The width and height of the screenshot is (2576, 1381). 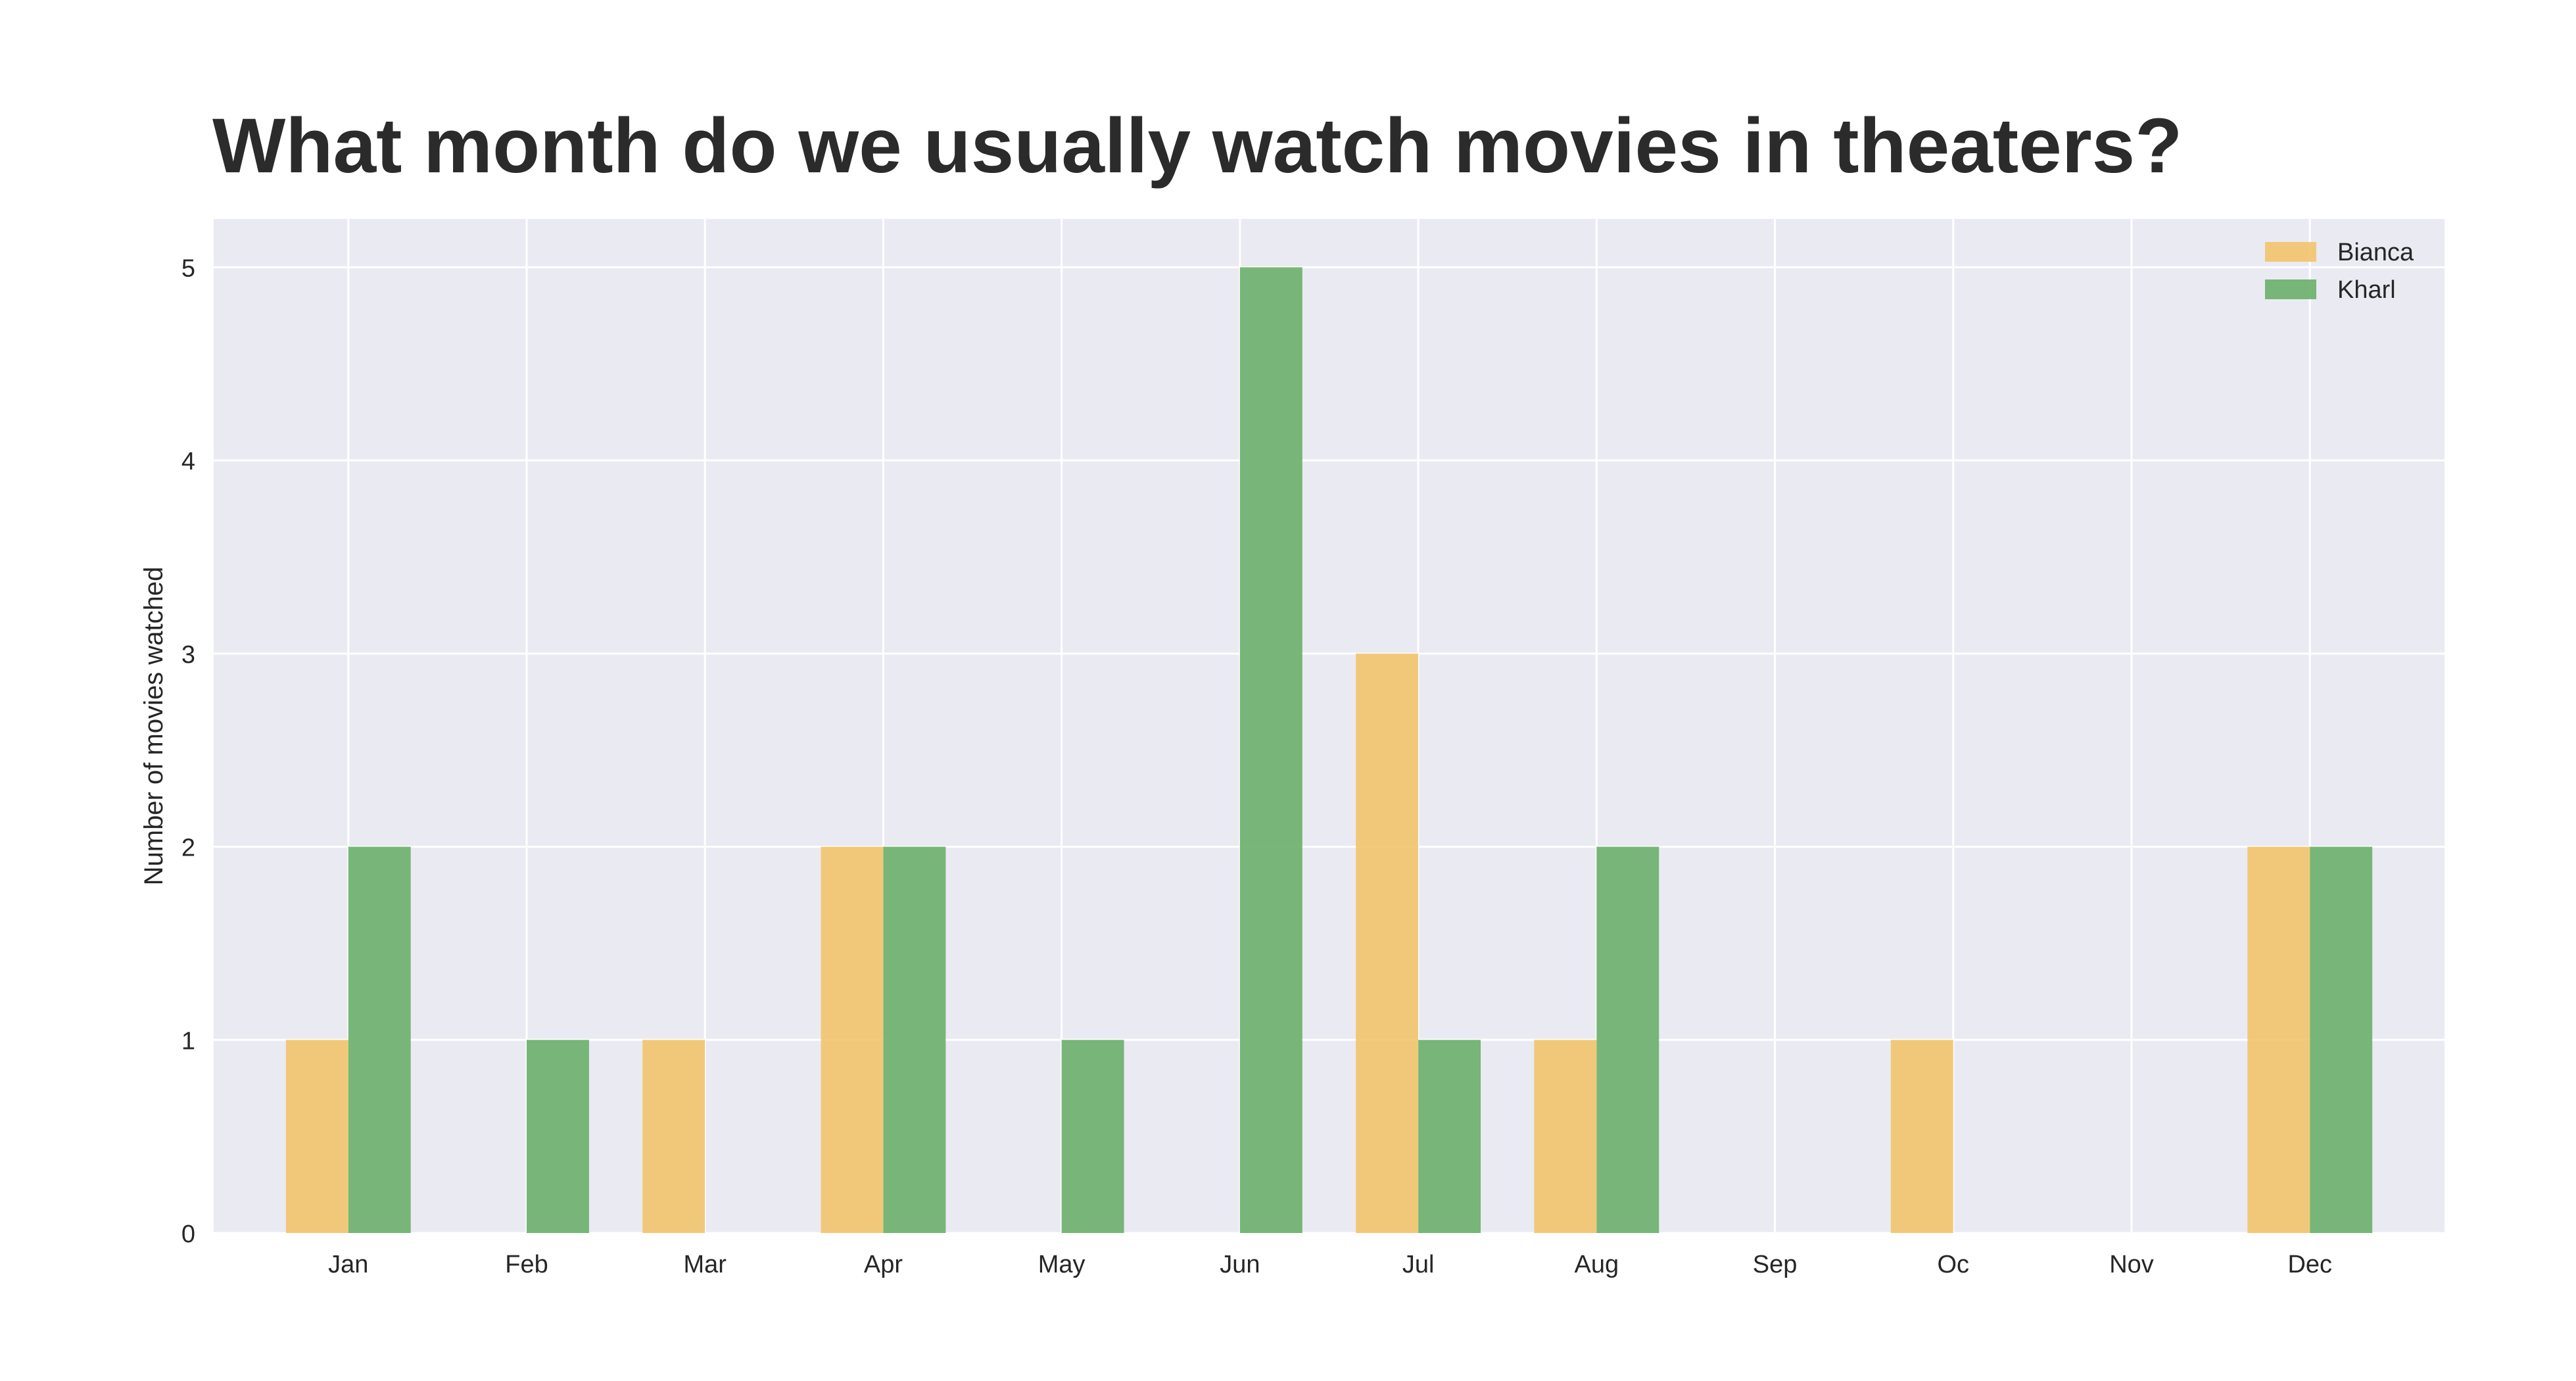 I want to click on x-tick-labels: Jan Feb Mar Apr May Jun Jul Aug Sep Oc Nov Dec, so click(x=1330, y=1264).